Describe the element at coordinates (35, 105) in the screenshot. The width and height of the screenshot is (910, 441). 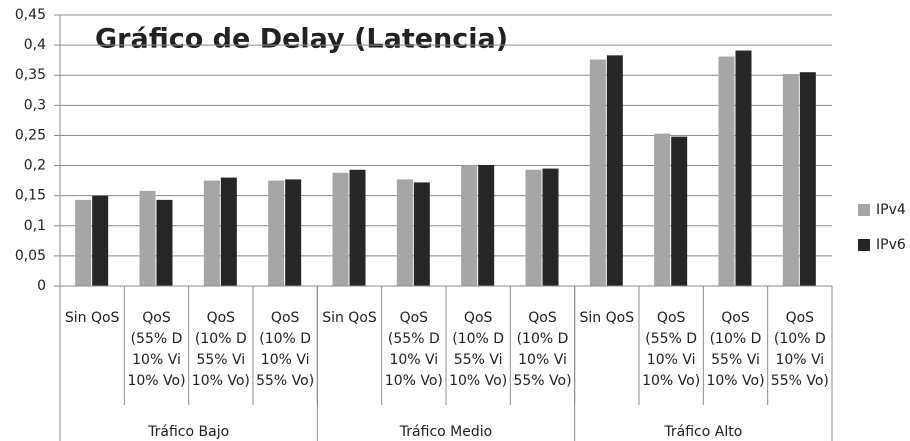
I see `y-tick-label: 0,3` at that location.